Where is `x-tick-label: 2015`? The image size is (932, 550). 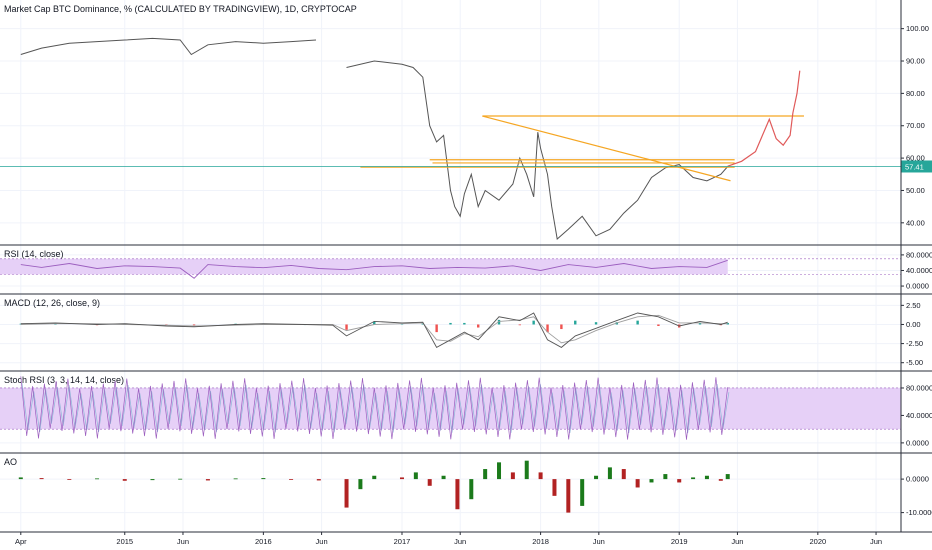 x-tick-label: 2015 is located at coordinates (124, 541).